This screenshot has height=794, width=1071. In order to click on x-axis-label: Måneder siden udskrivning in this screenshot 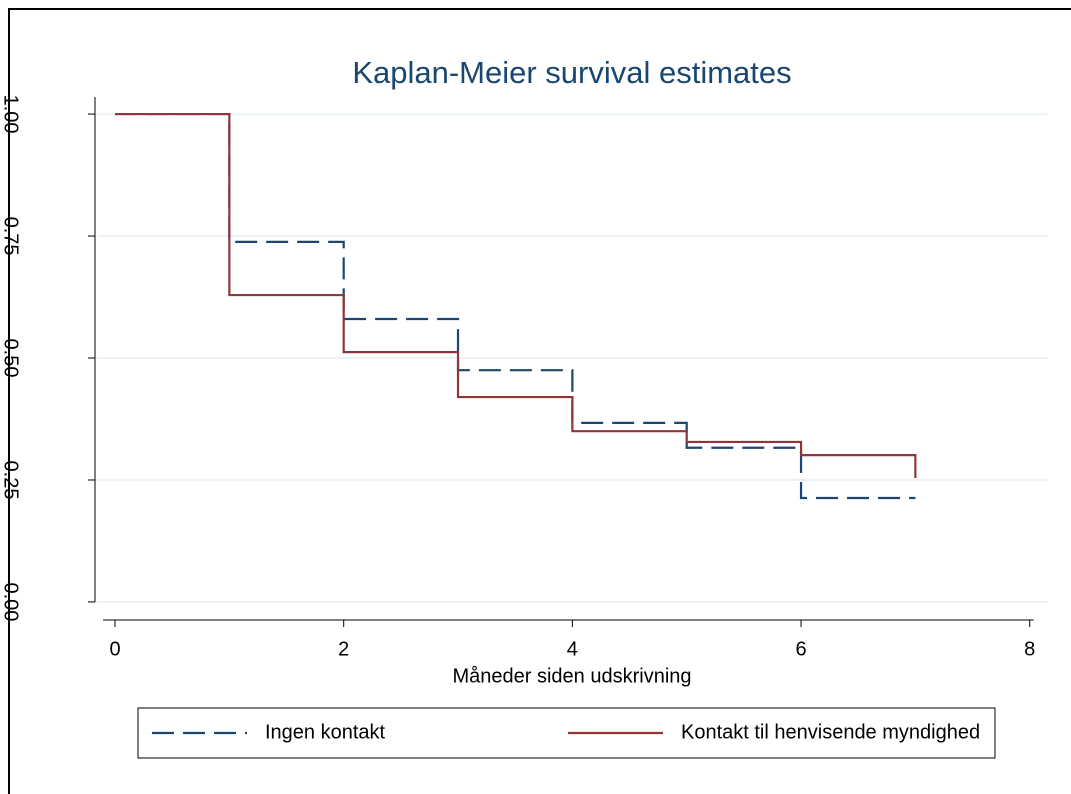, I will do `click(571, 676)`.